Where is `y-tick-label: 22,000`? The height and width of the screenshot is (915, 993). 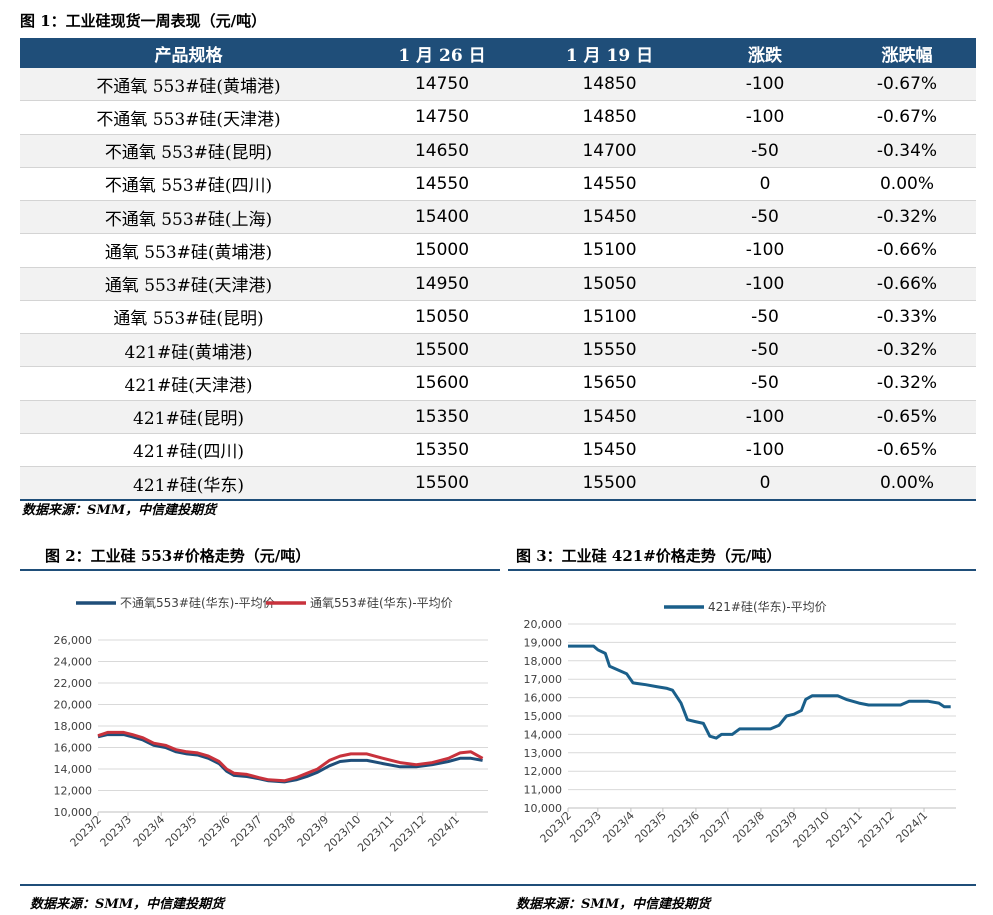
y-tick-label: 22,000 is located at coordinates (73, 683).